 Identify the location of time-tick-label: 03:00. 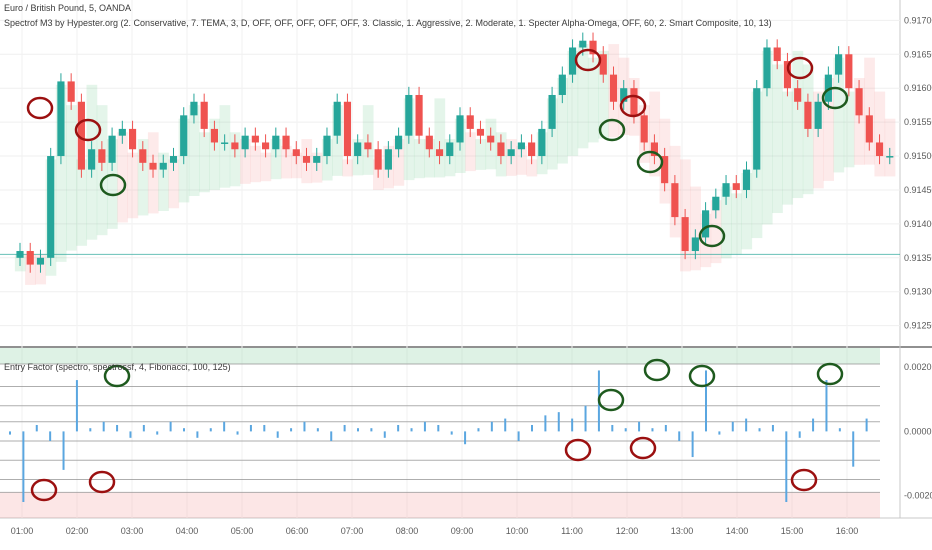
(132, 531).